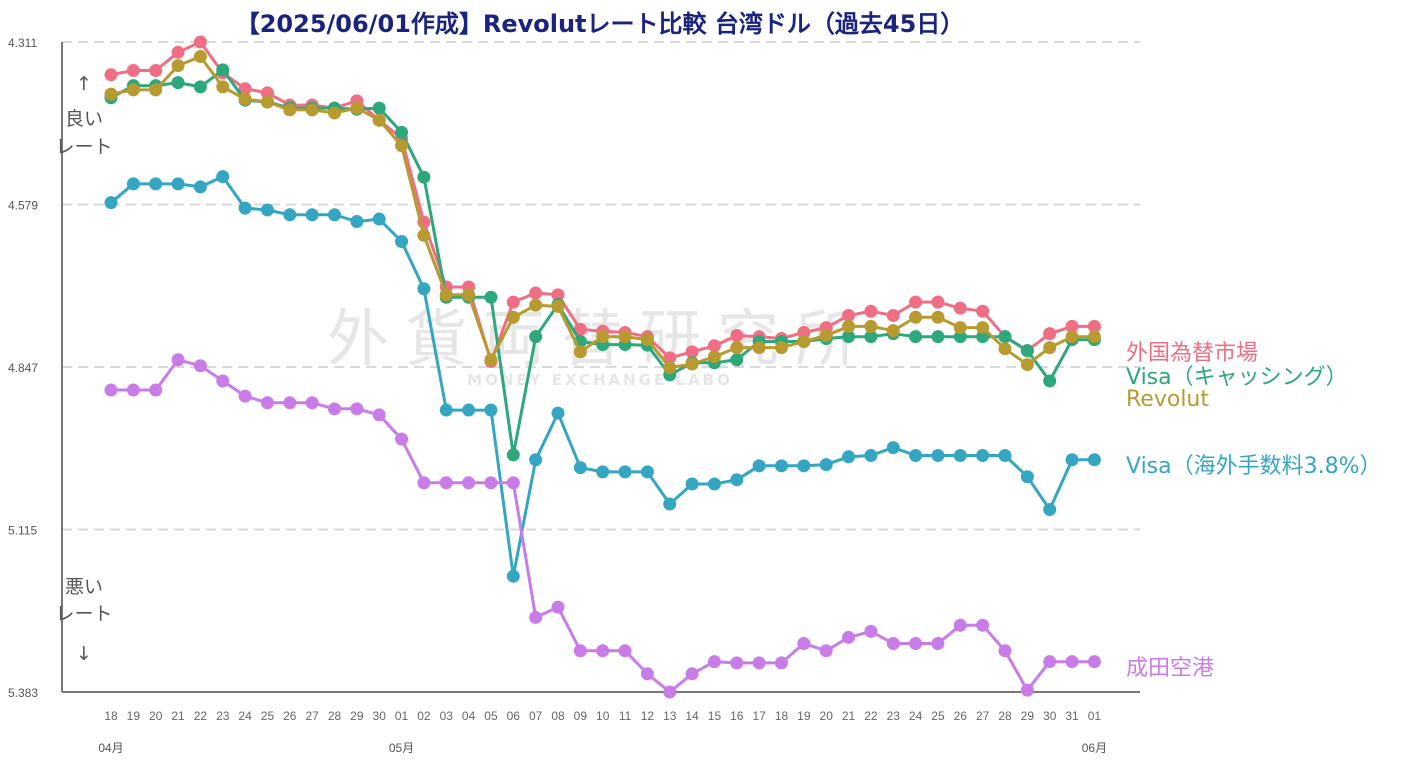 This screenshot has width=1415, height=766. What do you see at coordinates (335, 716) in the screenshot?
I see `x-tick-label: 28` at bounding box center [335, 716].